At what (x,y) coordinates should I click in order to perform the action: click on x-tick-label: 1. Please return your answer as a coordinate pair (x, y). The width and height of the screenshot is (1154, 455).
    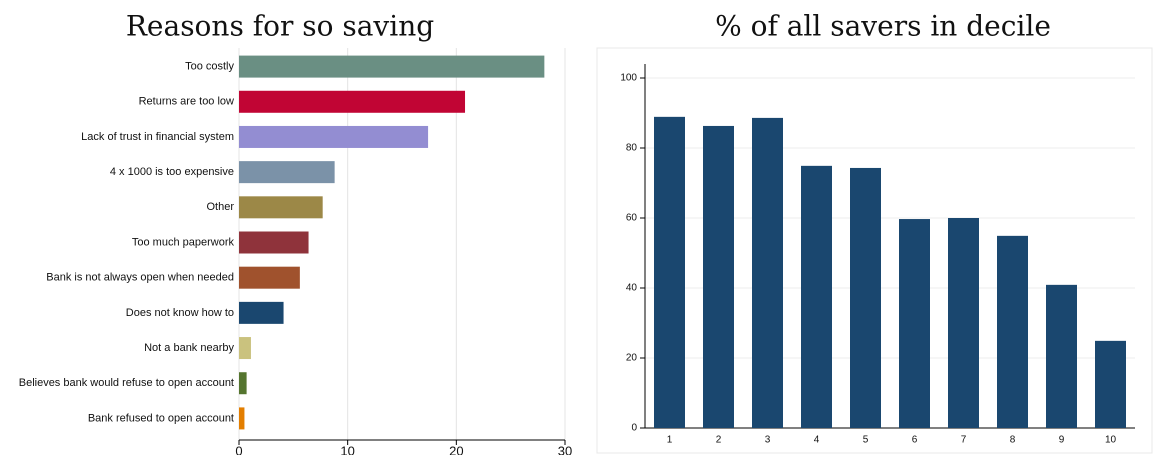
    Looking at the image, I should click on (670, 440).